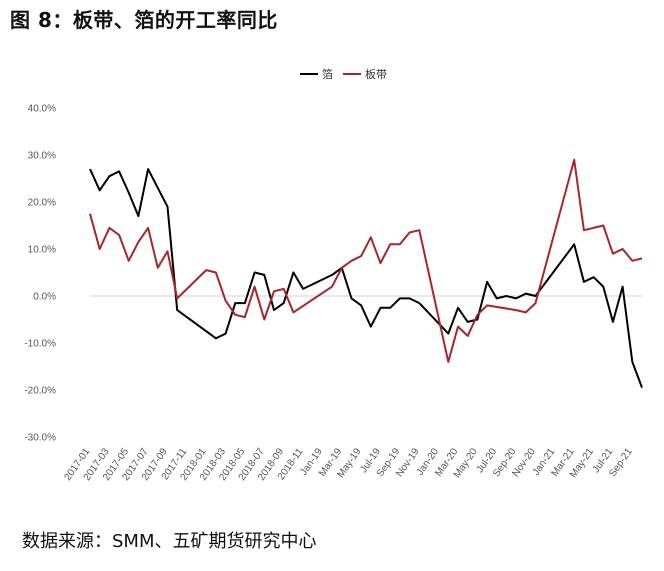 This screenshot has width=664, height=571. I want to click on y-tick-label: 40.0%, so click(42, 109).